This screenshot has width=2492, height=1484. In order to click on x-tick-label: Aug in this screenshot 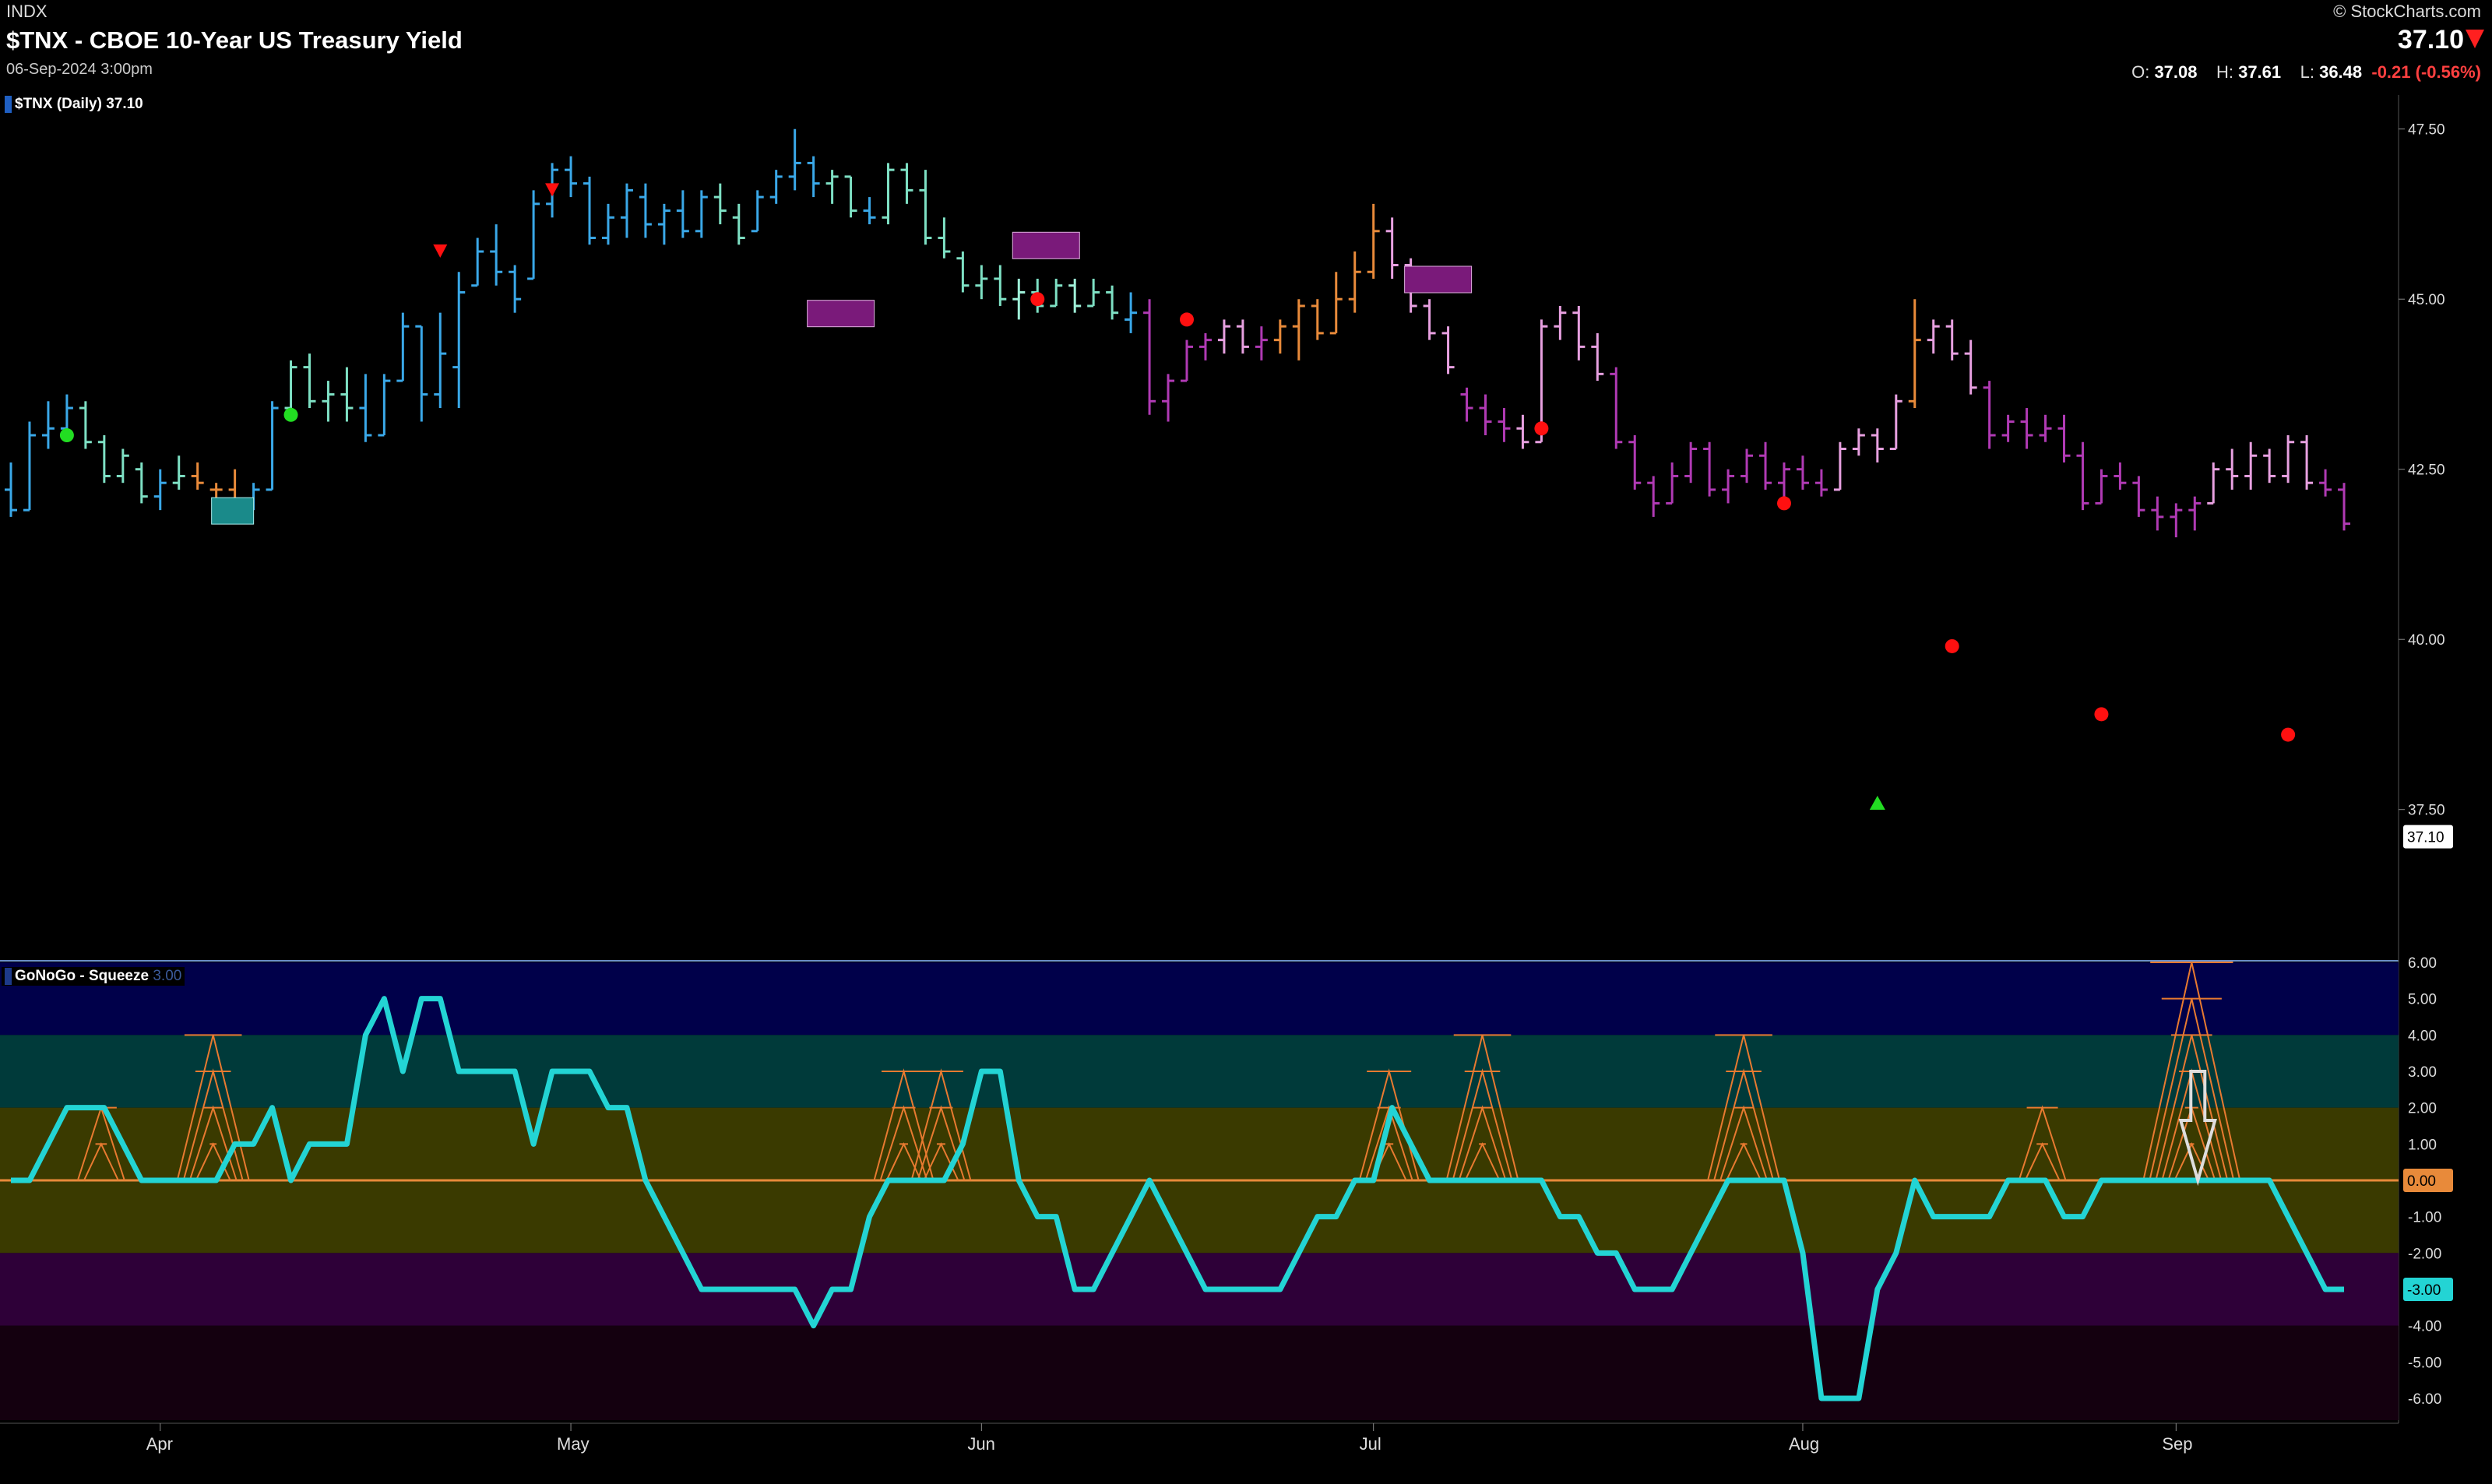, I will do `click(1804, 1444)`.